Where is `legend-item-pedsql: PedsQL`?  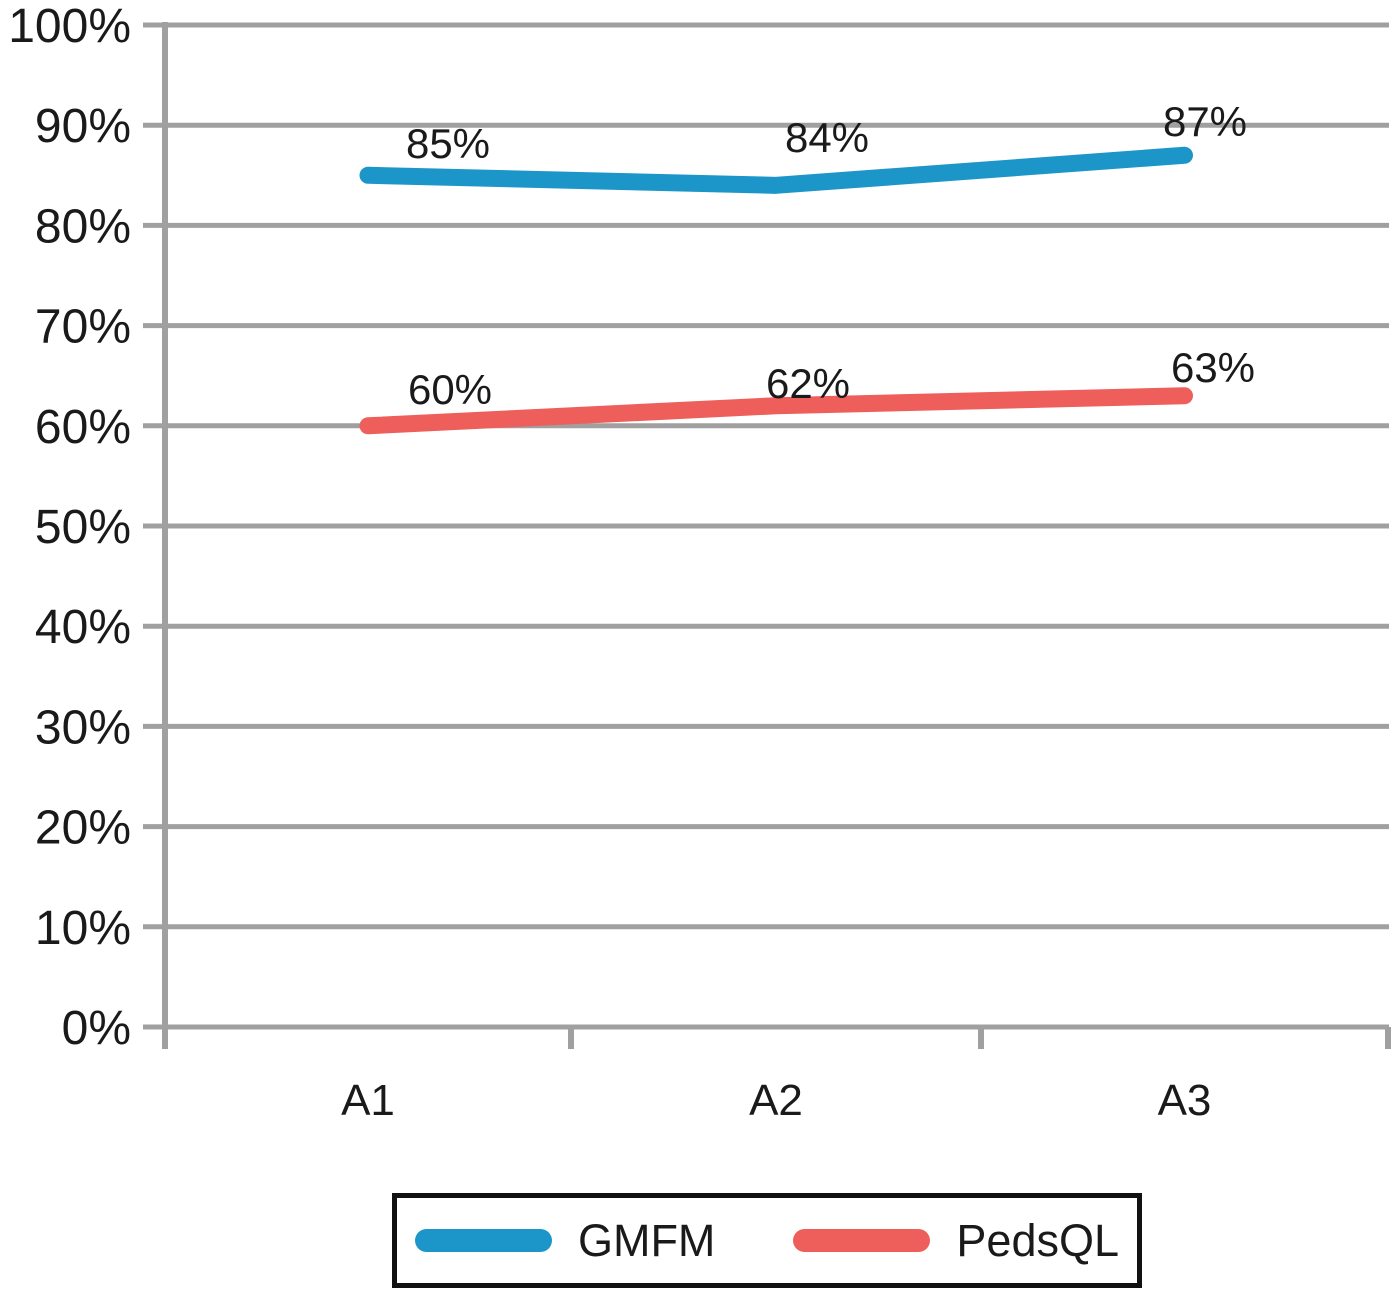
legend-item-pedsql: PedsQL is located at coordinates (956, 1240).